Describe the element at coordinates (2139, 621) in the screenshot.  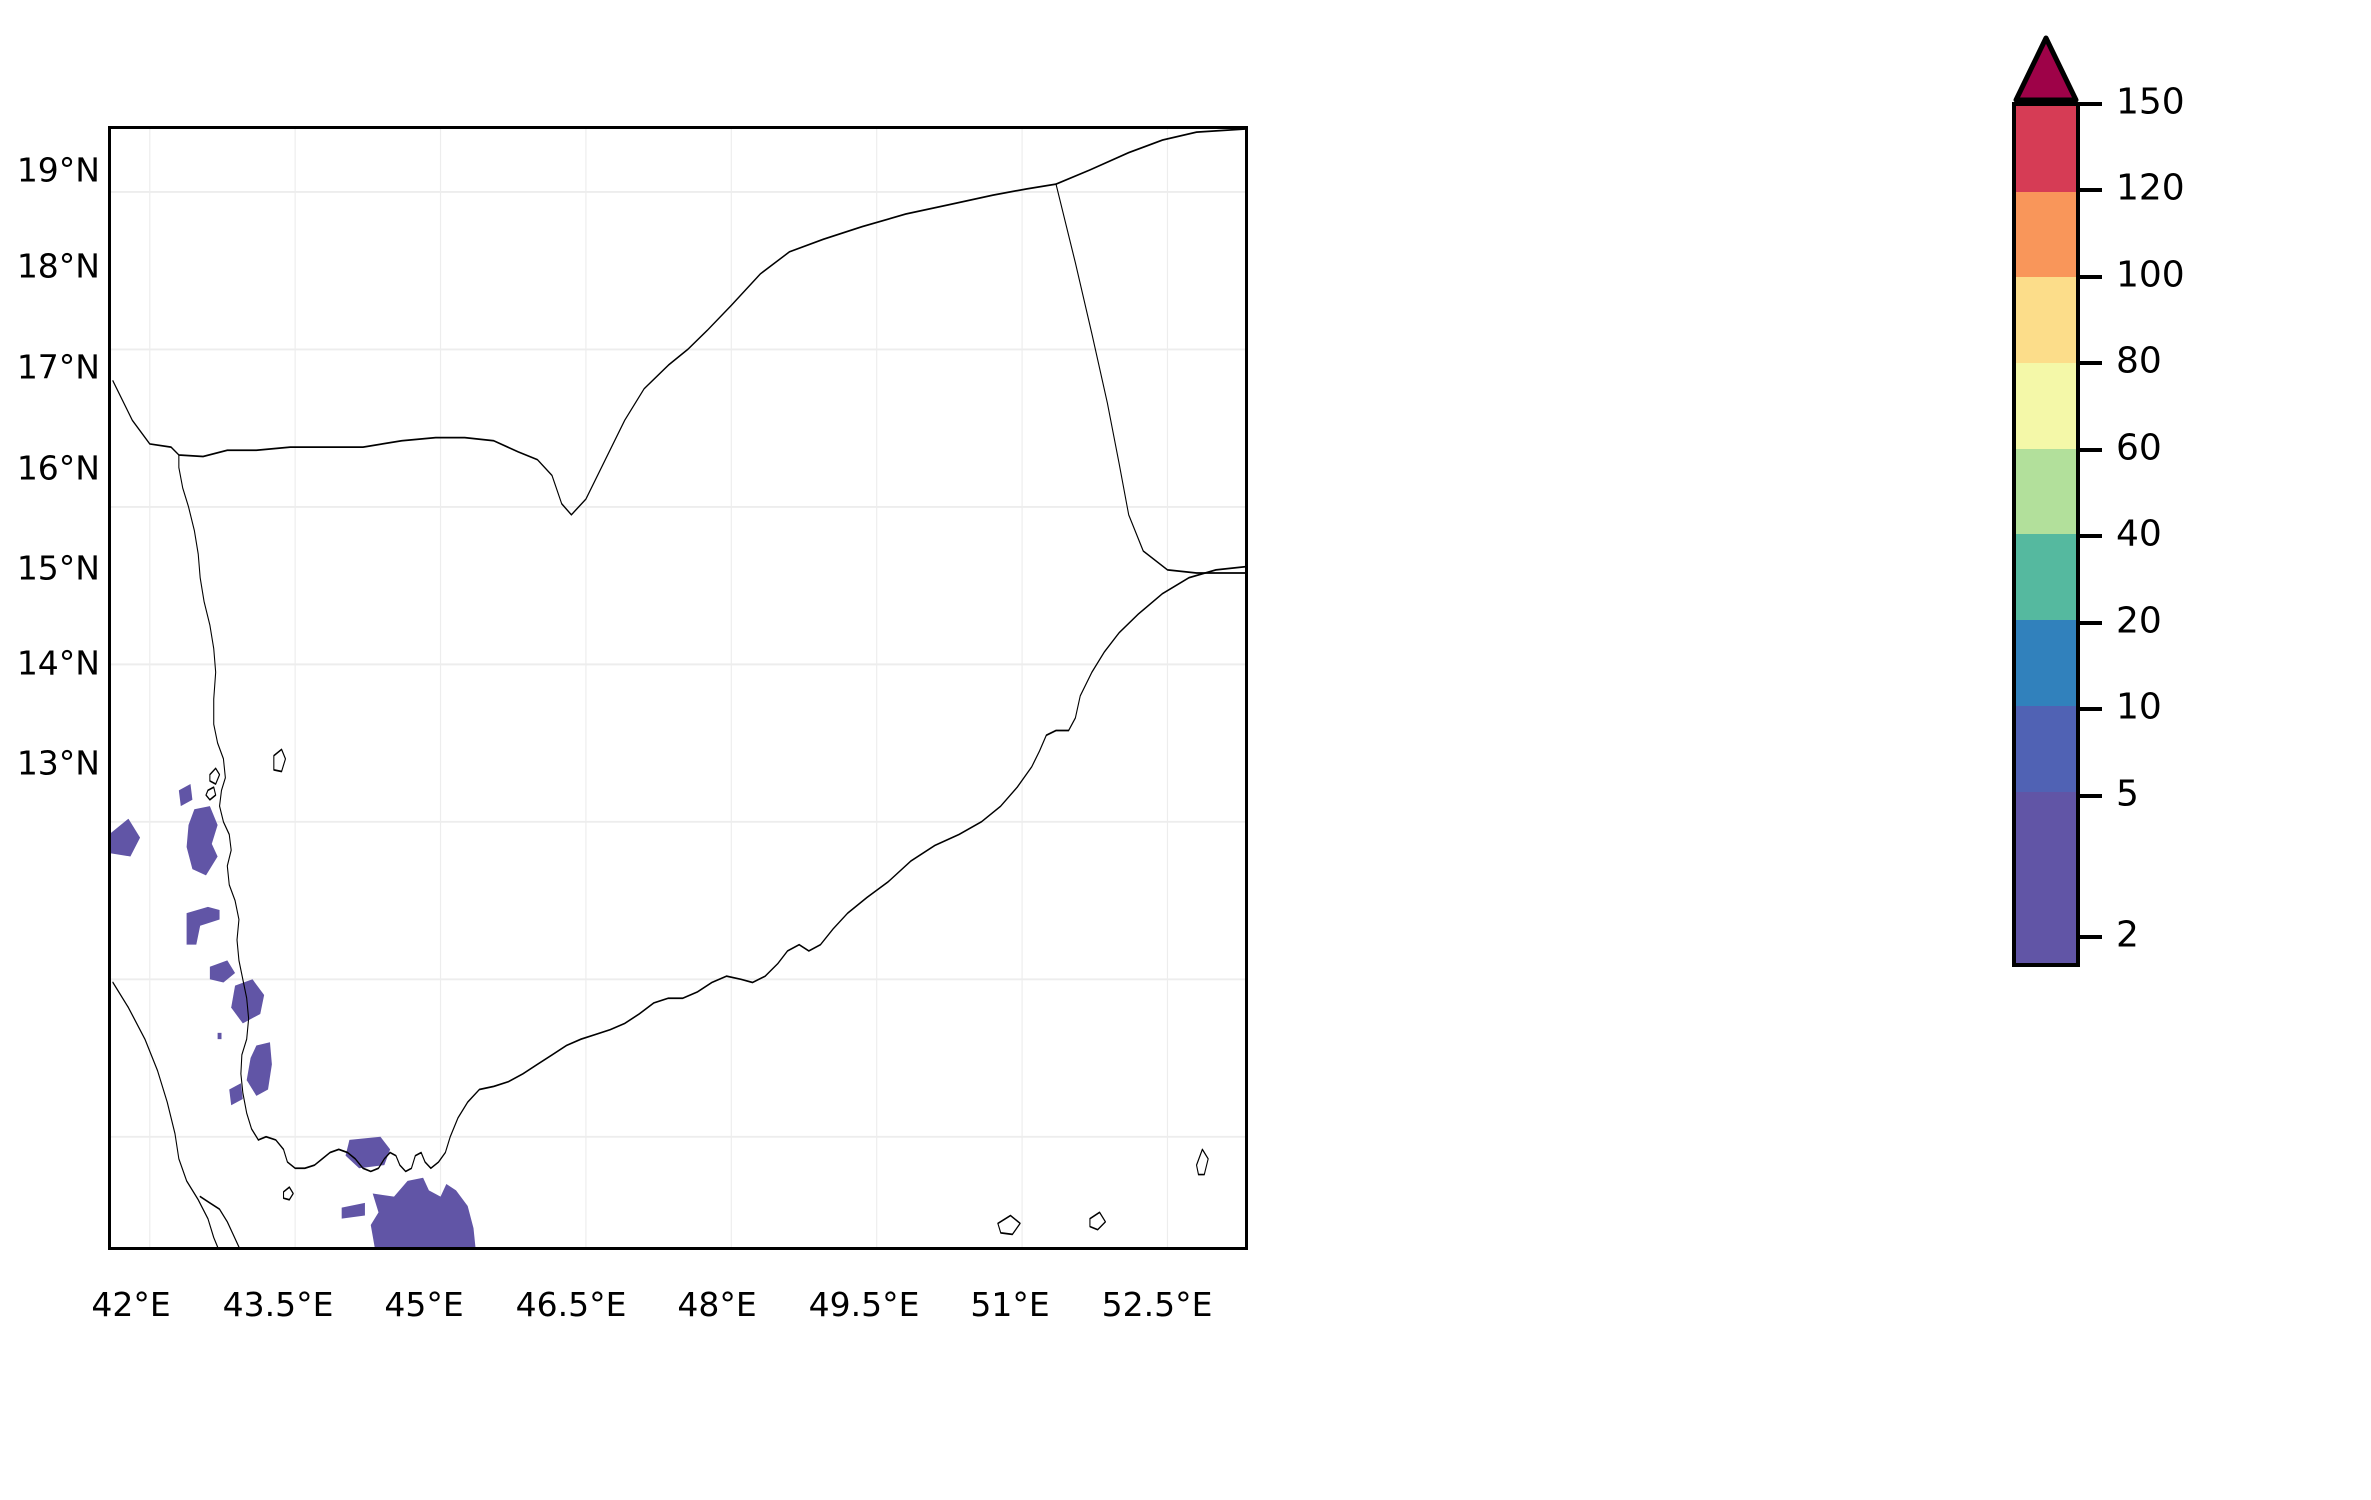
I see `colorbar-label-20: 20` at that location.